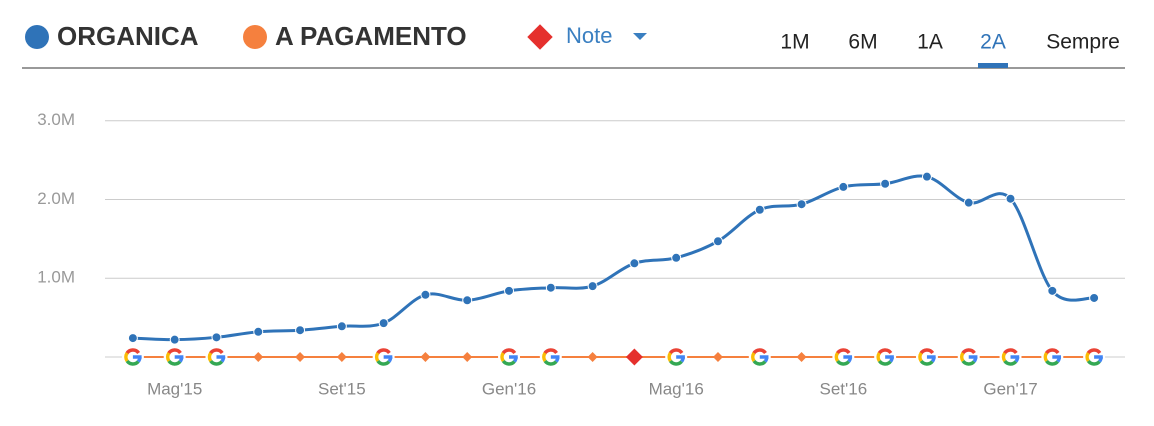  I want to click on time-range-button: 1M, so click(794, 42).